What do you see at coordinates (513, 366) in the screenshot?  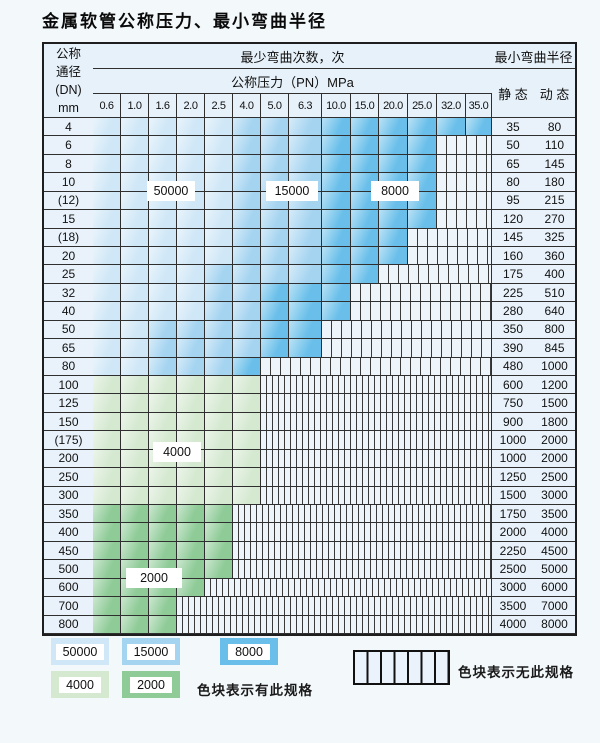 I see `static-value: 480` at bounding box center [513, 366].